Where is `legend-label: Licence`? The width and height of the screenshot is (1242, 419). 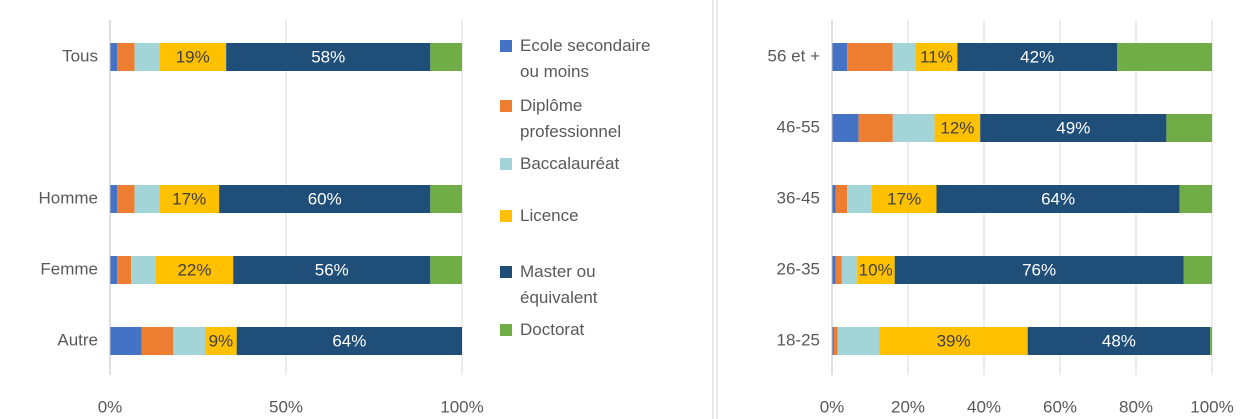 legend-label: Licence is located at coordinates (549, 215).